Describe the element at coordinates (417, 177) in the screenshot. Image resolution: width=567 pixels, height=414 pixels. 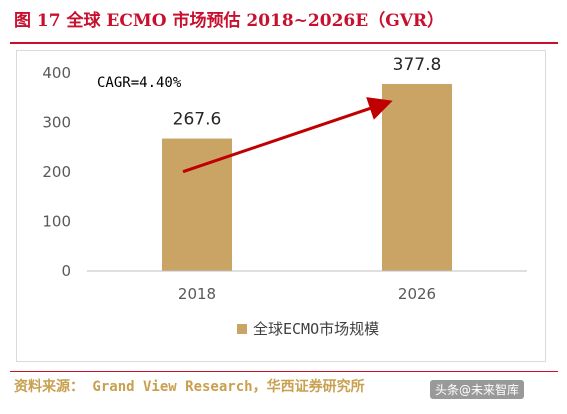
I see `bar` at that location.